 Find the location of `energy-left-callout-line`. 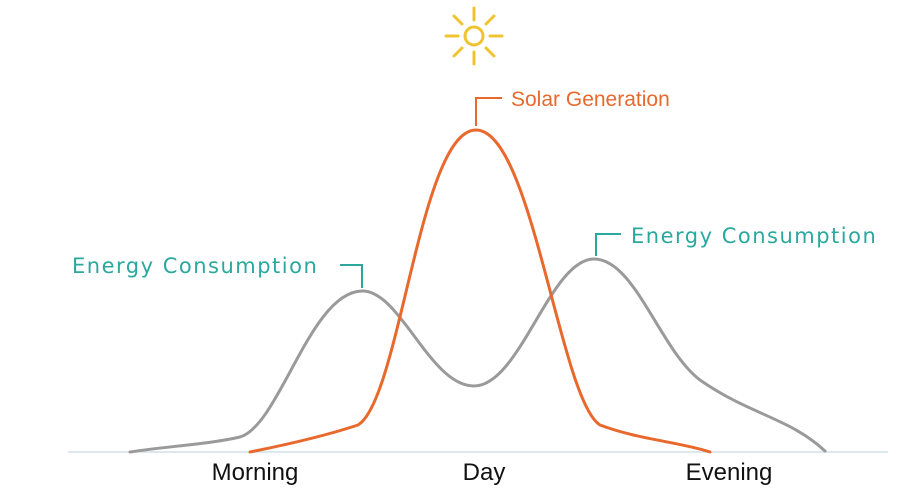

energy-left-callout-line is located at coordinates (351, 276).